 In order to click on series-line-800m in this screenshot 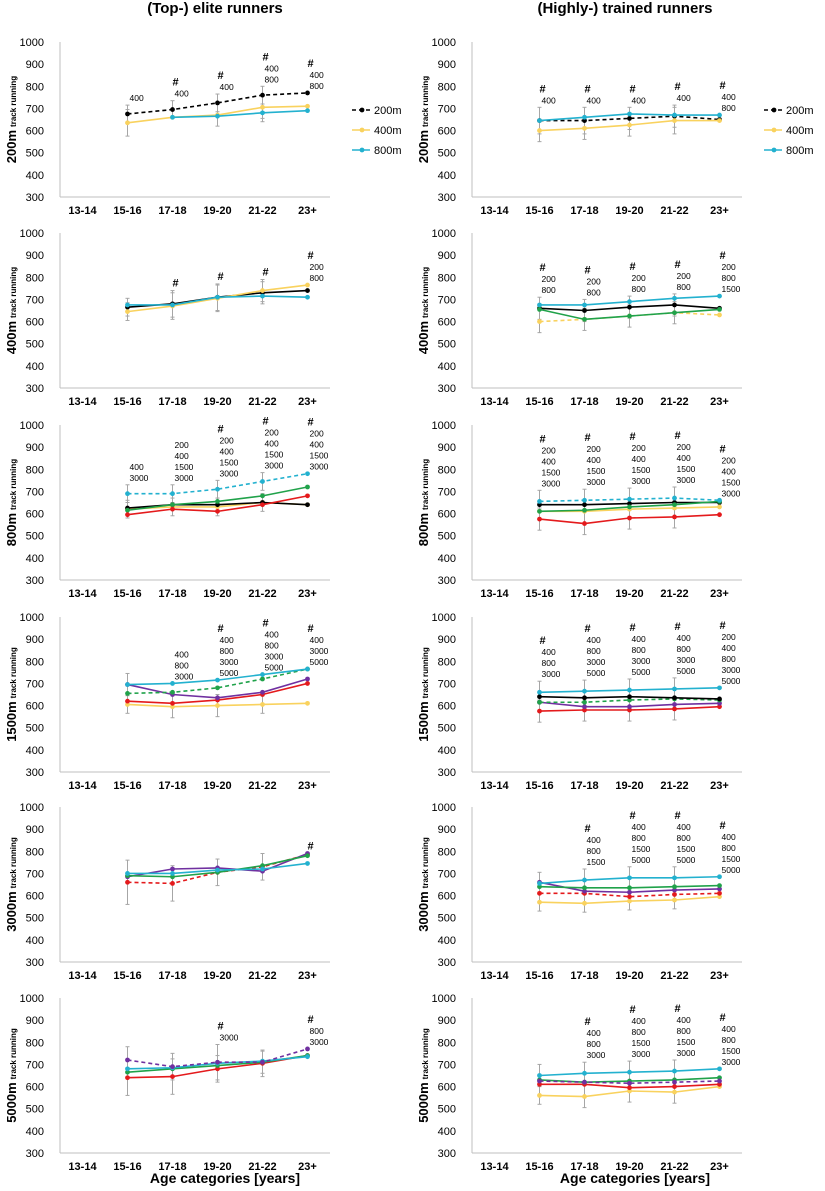, I will do `click(240, 114)`.